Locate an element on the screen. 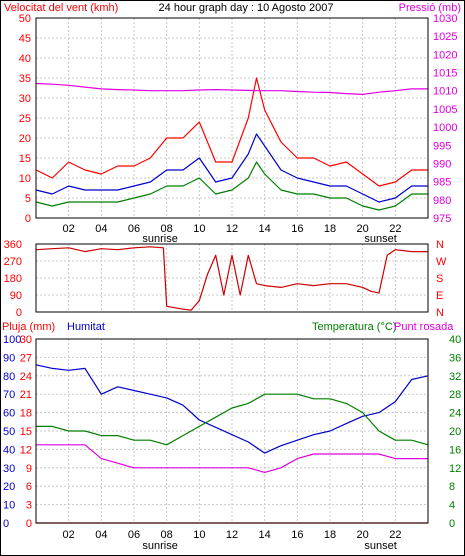  panel3-humitat-tick-label: 60 is located at coordinates (9, 414).